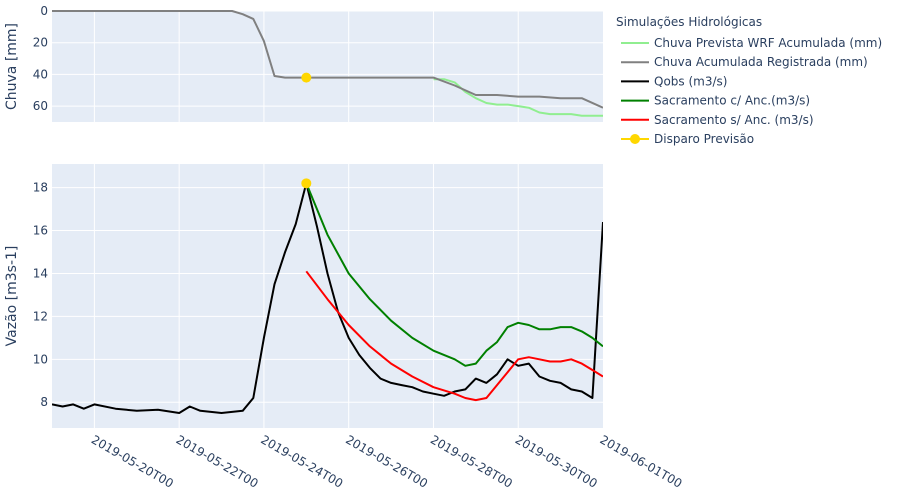 The width and height of the screenshot is (900, 500). What do you see at coordinates (40, 231) in the screenshot?
I see `flow-y-tick-label: 16` at bounding box center [40, 231].